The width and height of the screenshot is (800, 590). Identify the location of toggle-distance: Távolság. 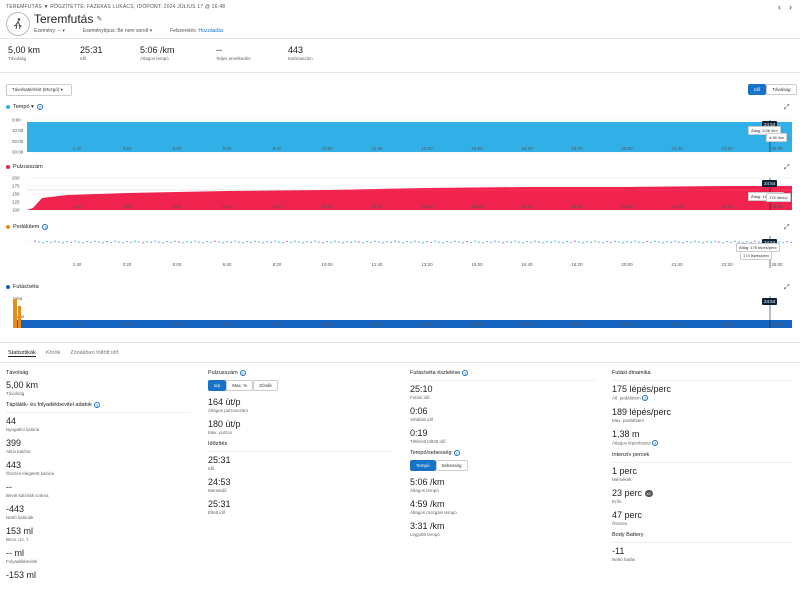
(781, 89).